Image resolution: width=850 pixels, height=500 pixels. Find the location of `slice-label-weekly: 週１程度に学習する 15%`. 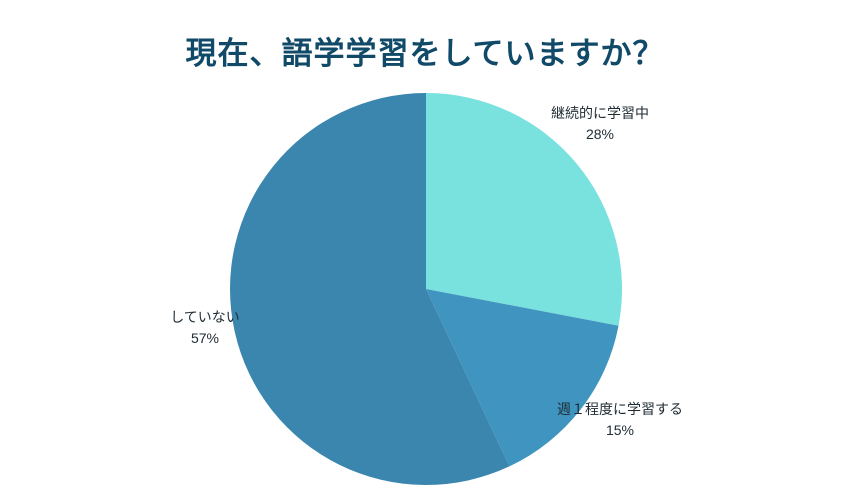

slice-label-weekly: 週１程度に学習する 15% is located at coordinates (620, 420).